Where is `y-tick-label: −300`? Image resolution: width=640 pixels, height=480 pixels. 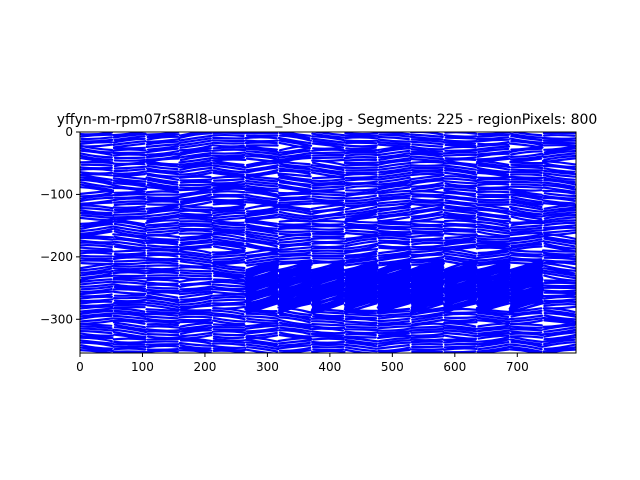 y-tick-label: −300 is located at coordinates (56, 319).